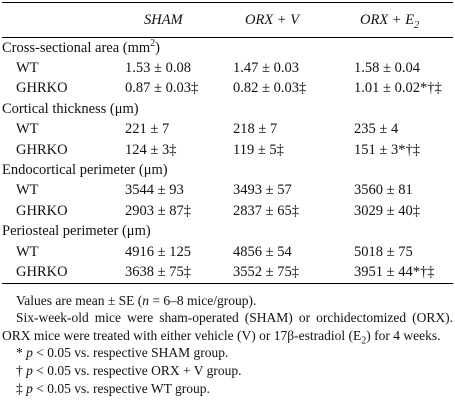  I want to click on text-run: = 6–8 mice/group)., so click(203, 300).